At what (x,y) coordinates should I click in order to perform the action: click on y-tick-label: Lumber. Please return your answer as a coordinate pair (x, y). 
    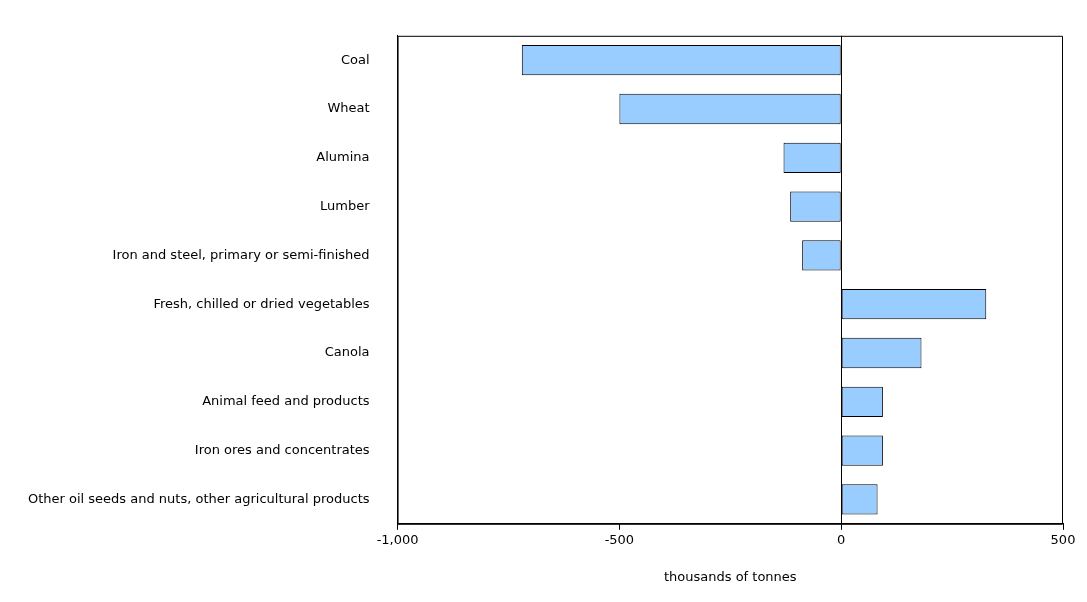
    Looking at the image, I should click on (345, 205).